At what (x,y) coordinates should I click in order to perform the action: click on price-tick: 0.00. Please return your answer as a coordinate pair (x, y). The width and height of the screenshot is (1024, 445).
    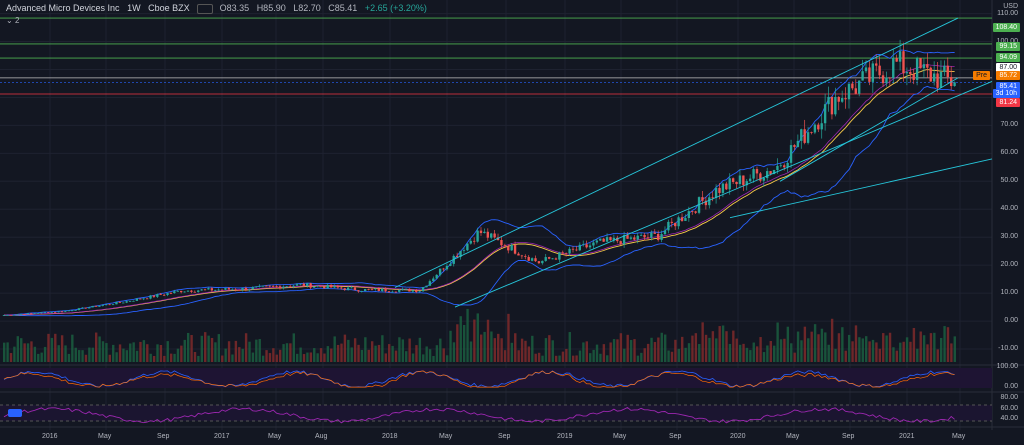
    Looking at the image, I should click on (1011, 321).